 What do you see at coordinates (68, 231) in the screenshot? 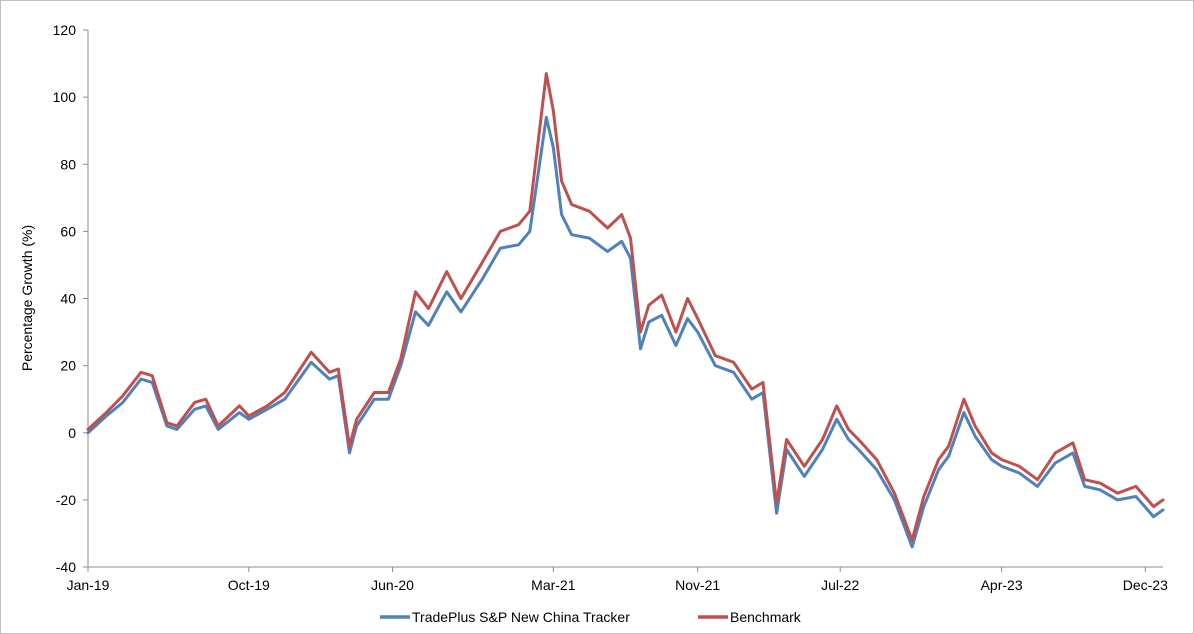
I see `y-tick-label: 60` at bounding box center [68, 231].